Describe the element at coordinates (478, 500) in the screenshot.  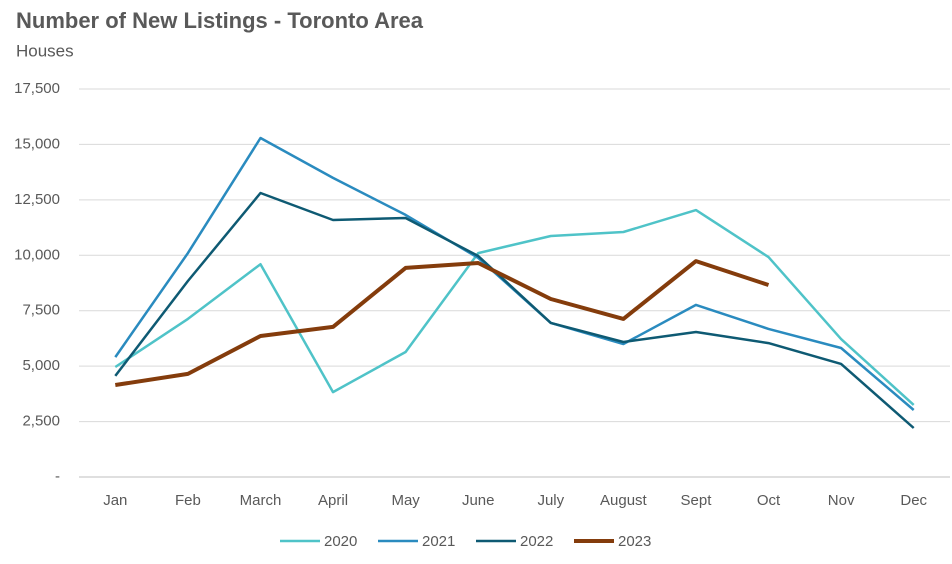
I see `x-tick-label: June` at that location.